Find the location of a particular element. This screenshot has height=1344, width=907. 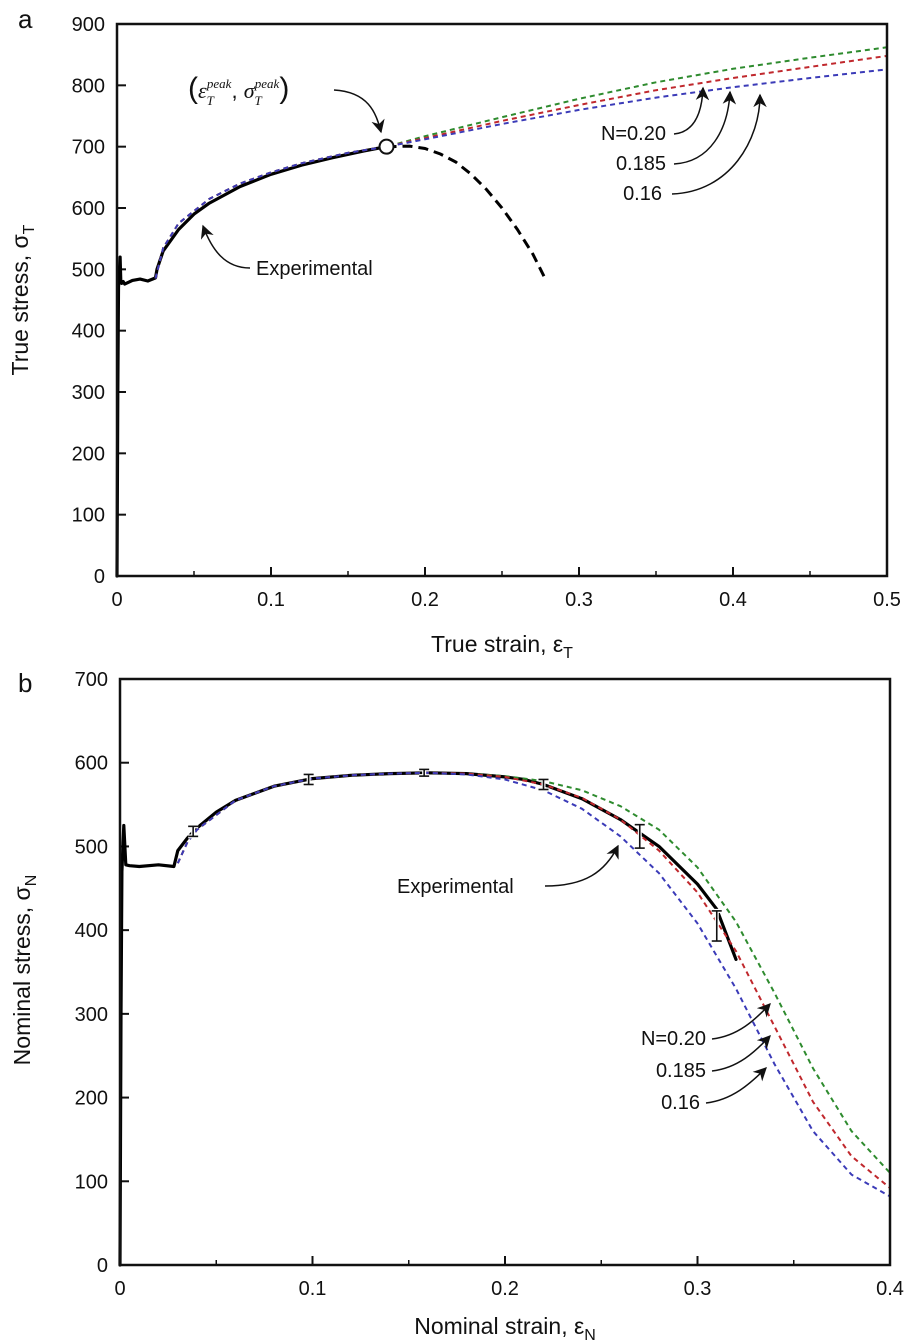

panel-a-ytick-label: 600 is located at coordinates (88, 209).